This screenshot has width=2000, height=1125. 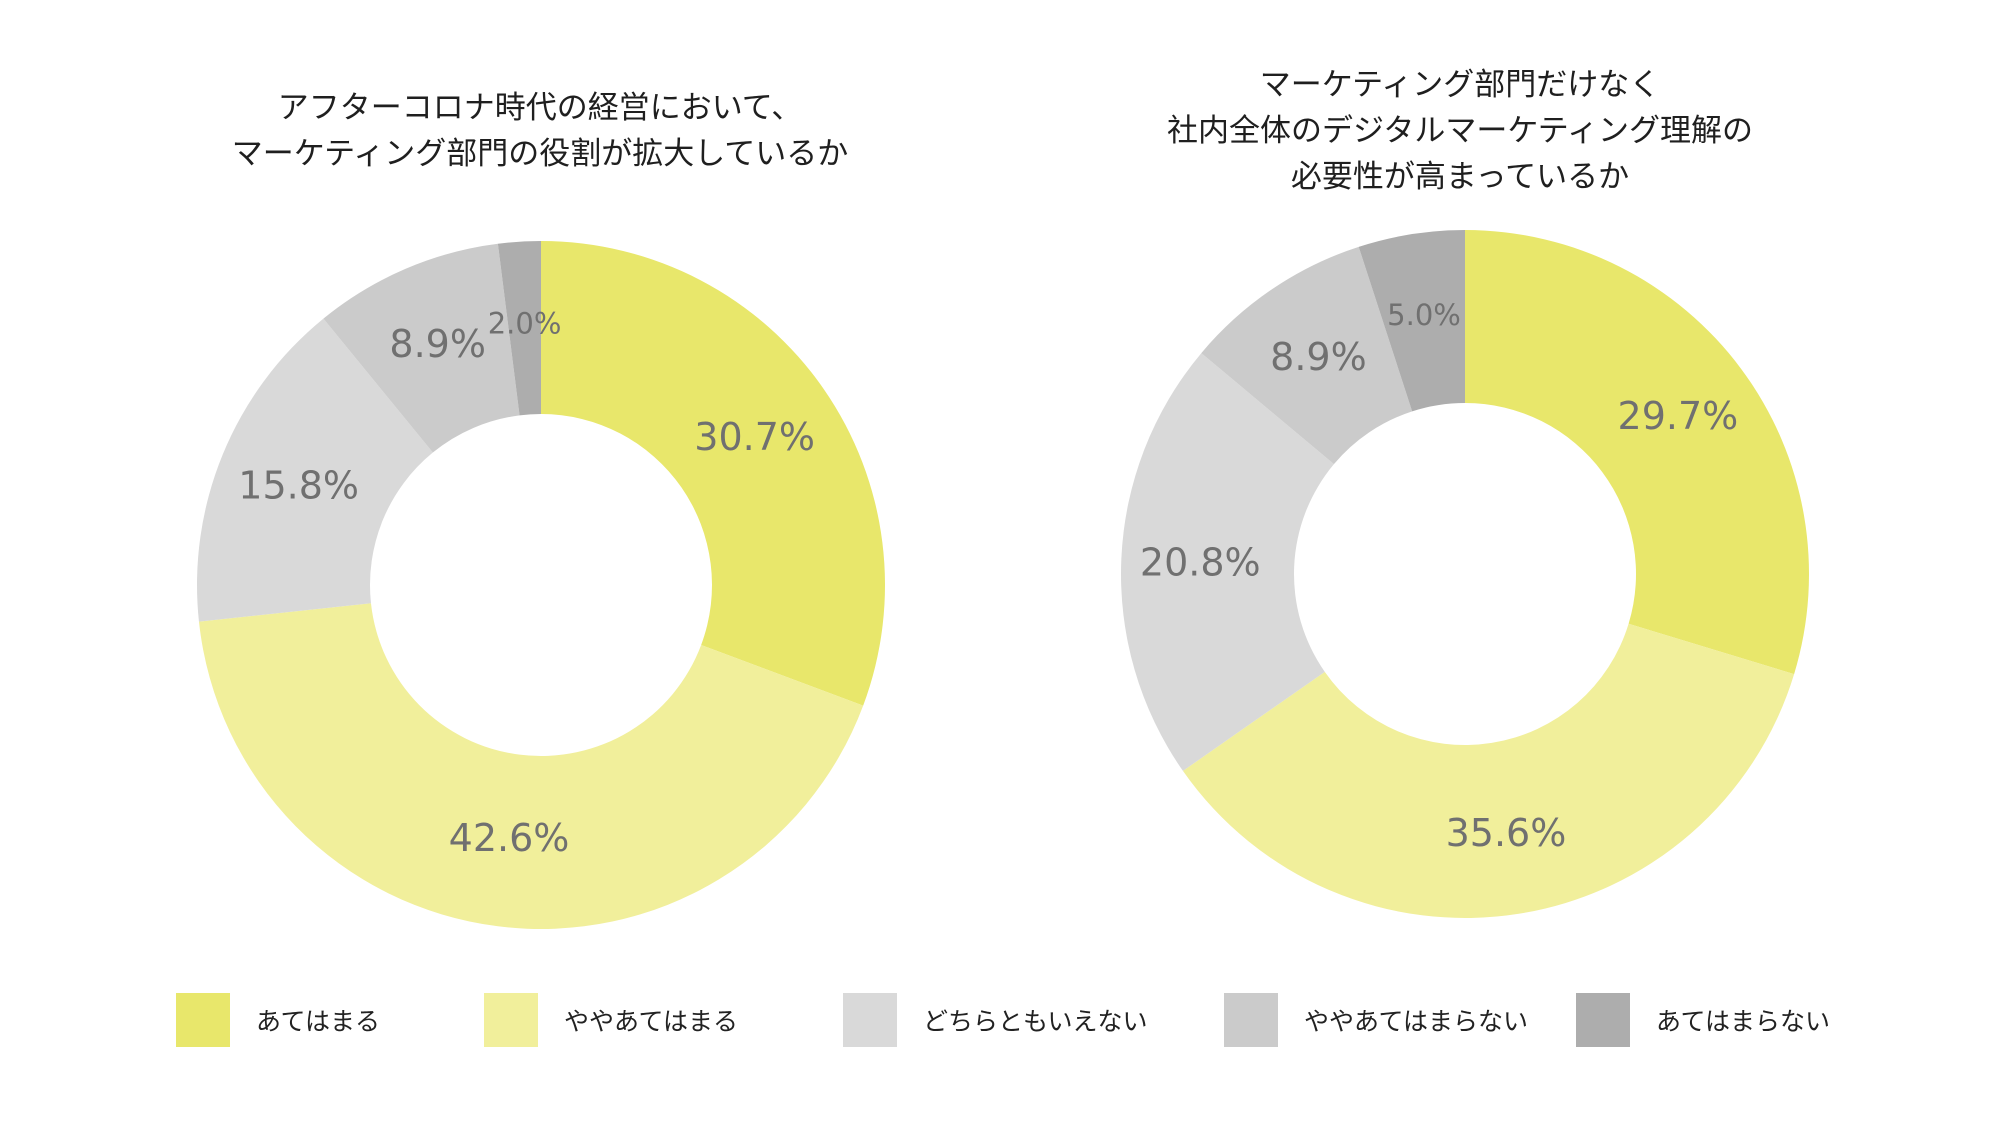 I want to click on legend-item-atehamaru: あてはまる, so click(x=278, y=1020).